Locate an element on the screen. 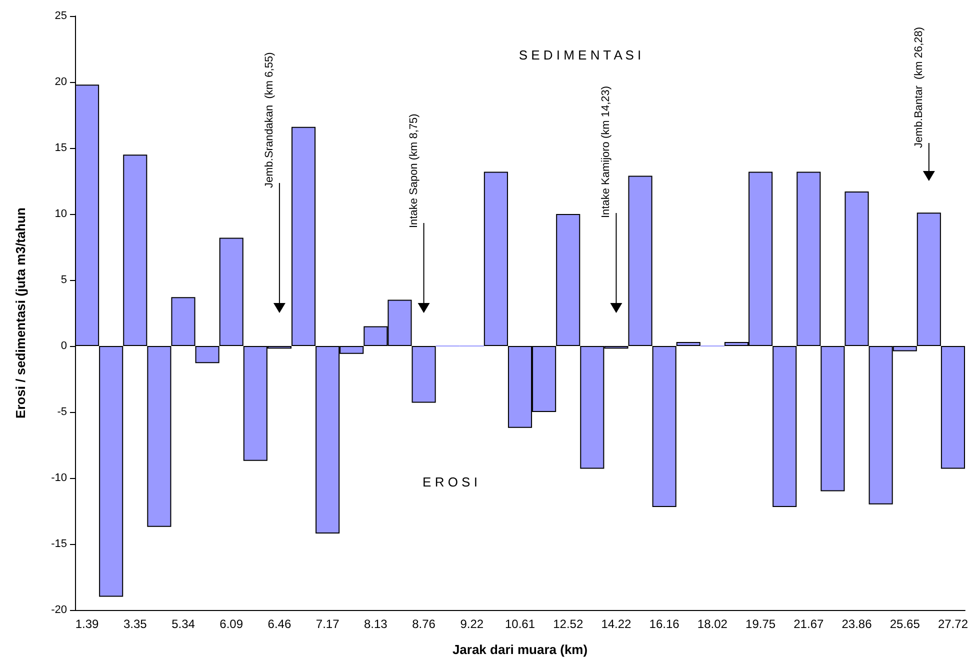 The width and height of the screenshot is (972, 665). x-tick-label: 14.22 is located at coordinates (616, 624).